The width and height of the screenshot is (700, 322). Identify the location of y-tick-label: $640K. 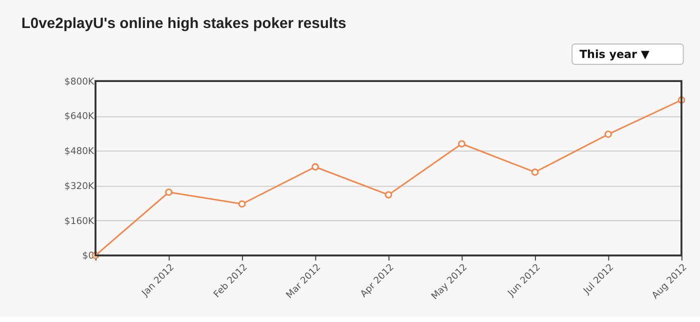
(80, 116).